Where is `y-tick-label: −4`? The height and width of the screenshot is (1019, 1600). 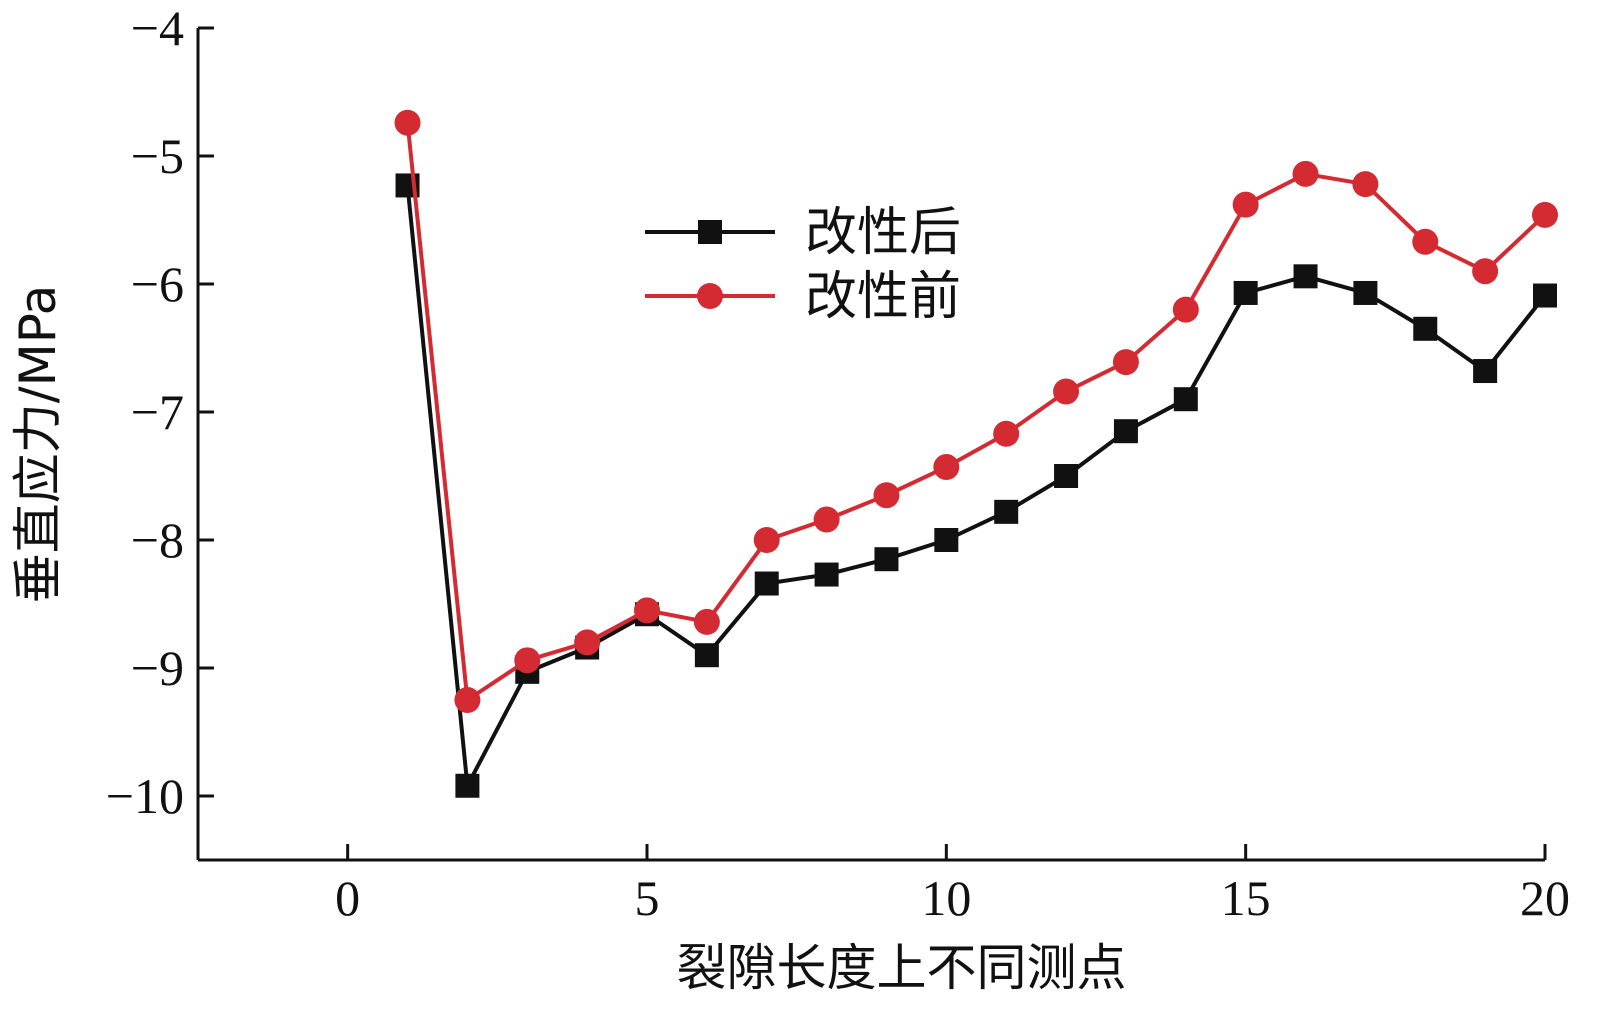
y-tick-label: −4 is located at coordinates (157, 28).